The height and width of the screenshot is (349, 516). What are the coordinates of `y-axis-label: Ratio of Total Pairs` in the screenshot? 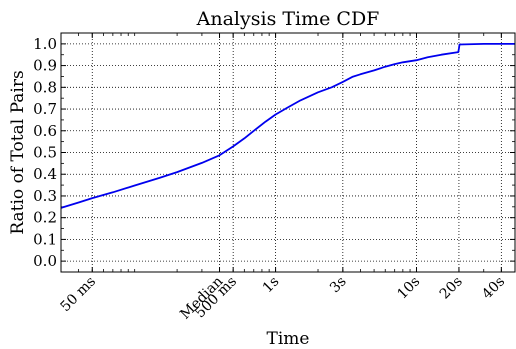 It's located at (18, 152).